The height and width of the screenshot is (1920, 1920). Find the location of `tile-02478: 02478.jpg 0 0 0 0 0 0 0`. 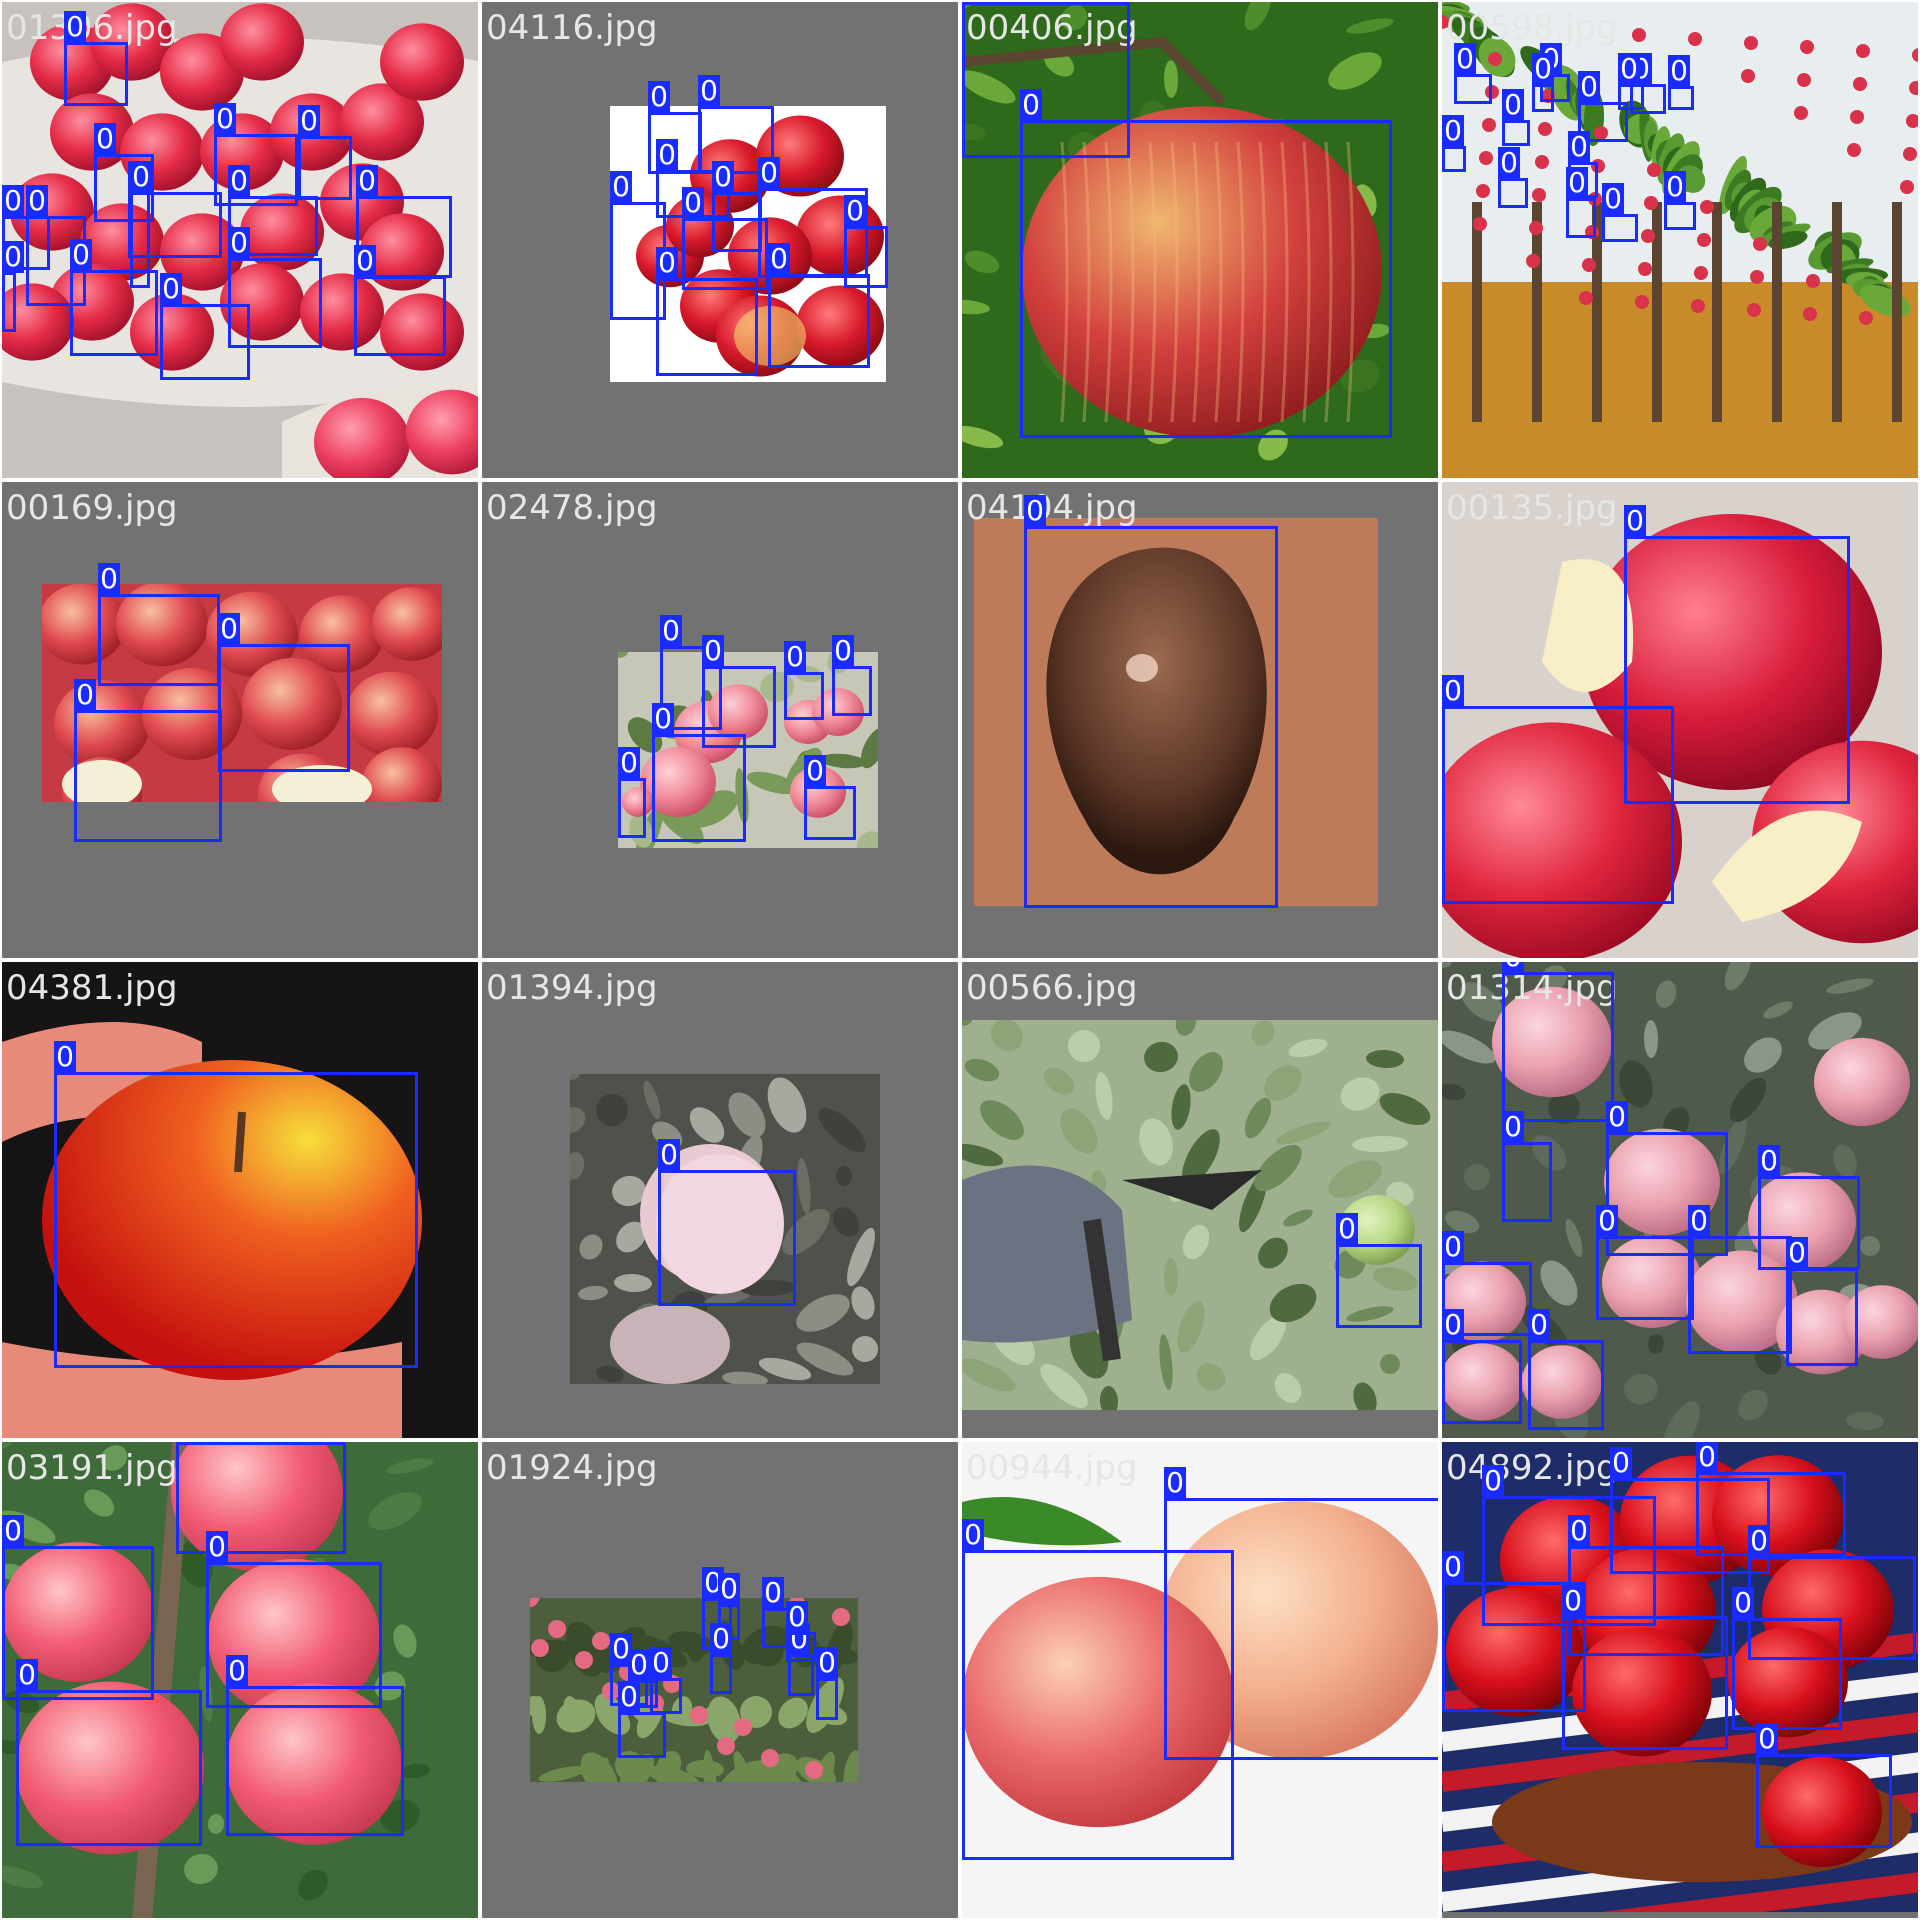

tile-02478: 02478.jpg 0 0 0 0 0 0 0 is located at coordinates (720, 720).